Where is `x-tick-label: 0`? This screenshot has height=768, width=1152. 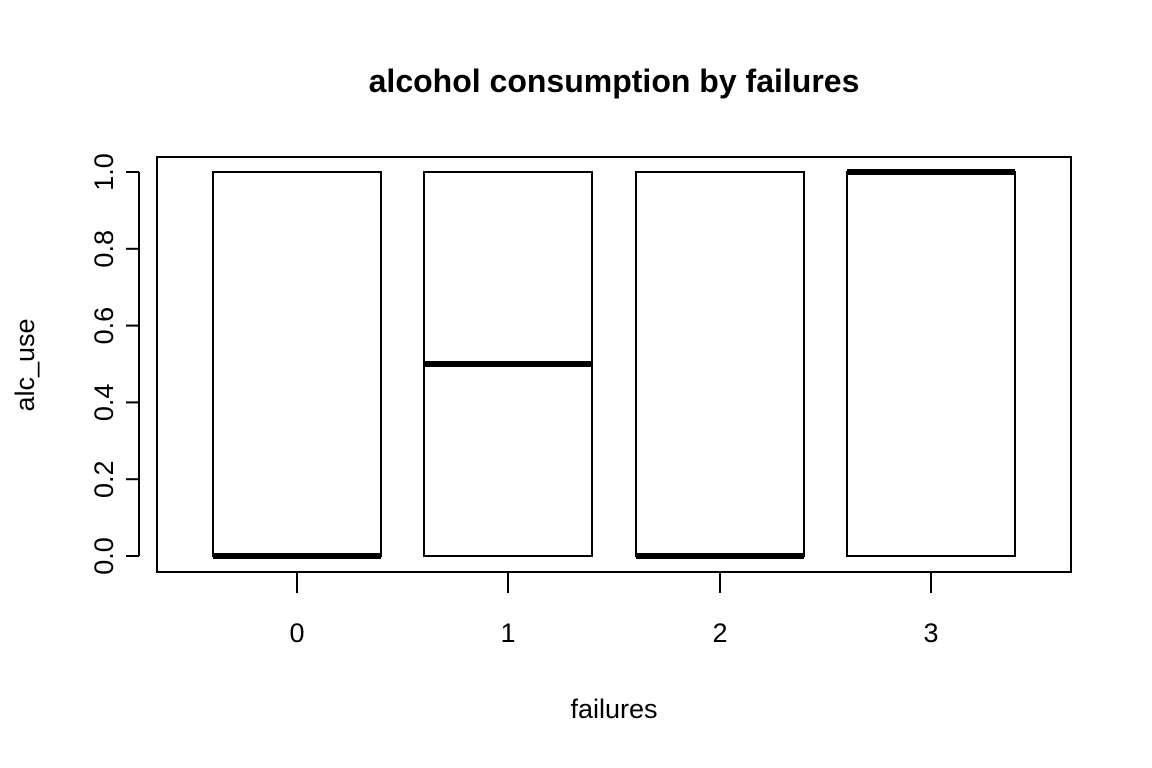 x-tick-label: 0 is located at coordinates (296, 633).